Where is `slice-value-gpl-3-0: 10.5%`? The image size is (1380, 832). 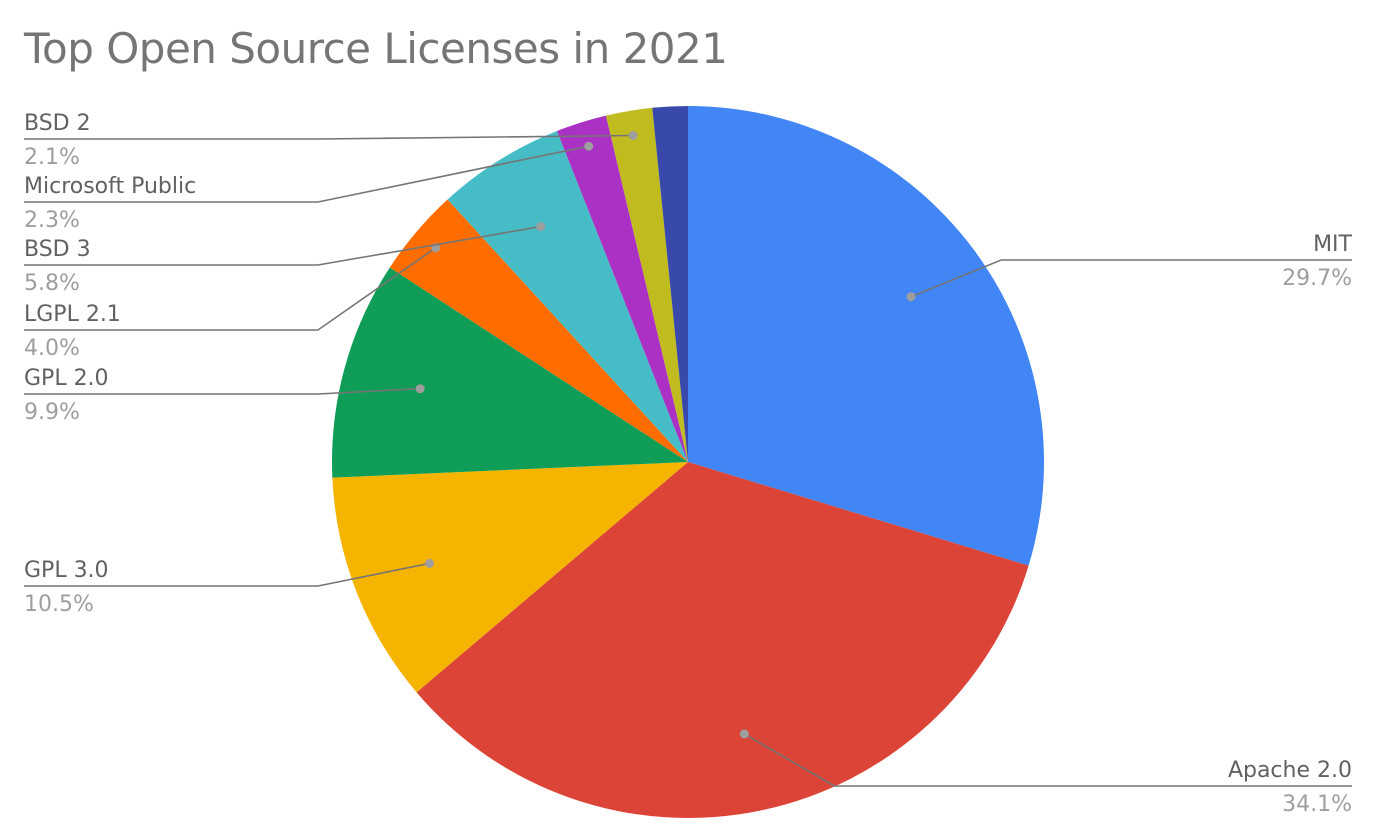 slice-value-gpl-3-0: 10.5% is located at coordinates (59, 604).